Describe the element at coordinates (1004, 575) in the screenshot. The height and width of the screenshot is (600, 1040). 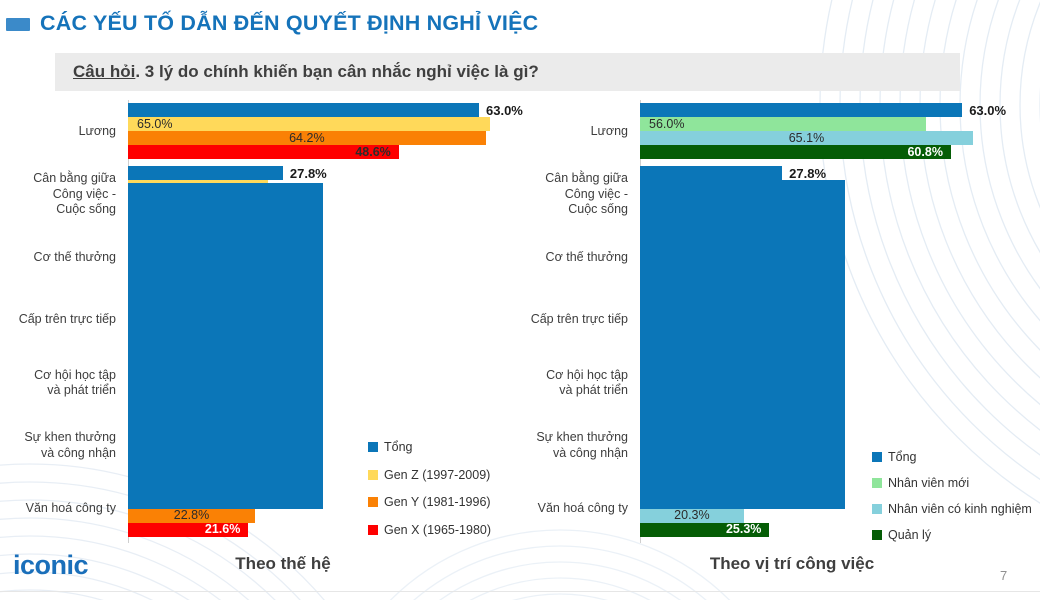
I see `page-number: 7` at that location.